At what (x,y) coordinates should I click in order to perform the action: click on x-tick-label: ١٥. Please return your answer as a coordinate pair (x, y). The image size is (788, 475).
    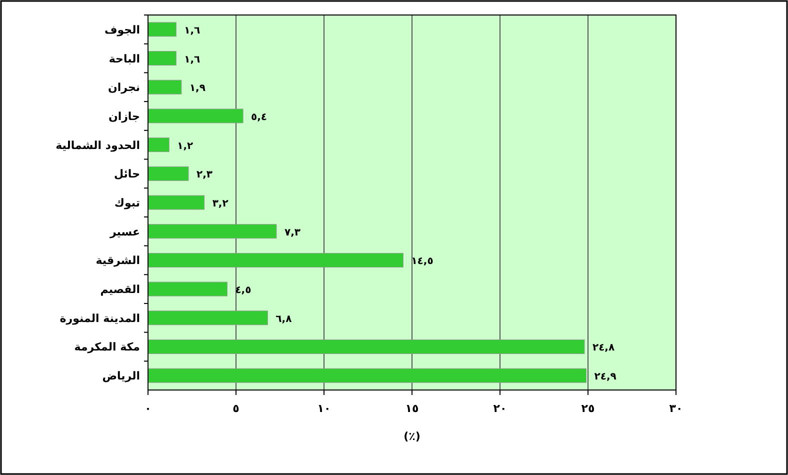
    Looking at the image, I should click on (412, 408).